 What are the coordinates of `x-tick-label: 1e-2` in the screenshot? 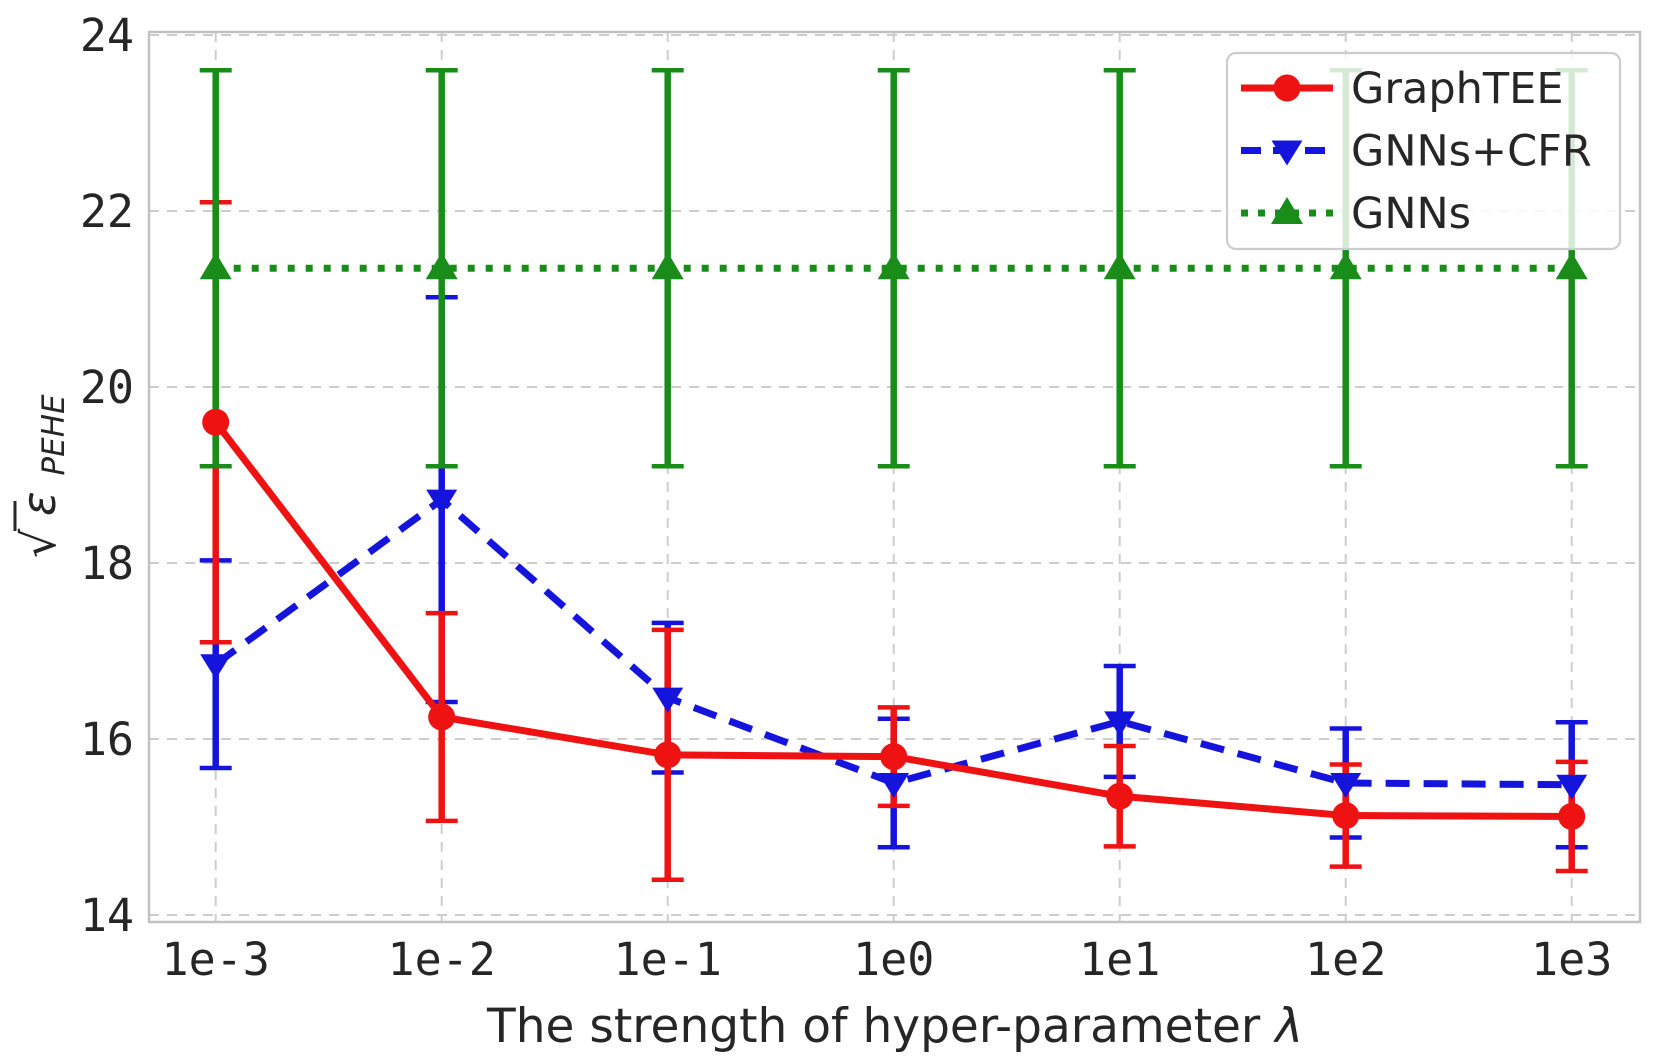 It's located at (442, 959).